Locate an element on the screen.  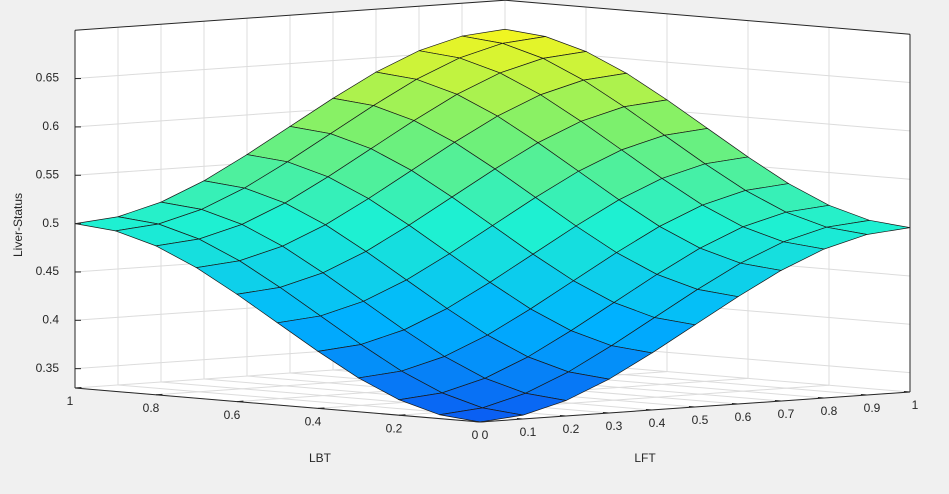
y-tick-label: 0.1 is located at coordinates (528, 432).